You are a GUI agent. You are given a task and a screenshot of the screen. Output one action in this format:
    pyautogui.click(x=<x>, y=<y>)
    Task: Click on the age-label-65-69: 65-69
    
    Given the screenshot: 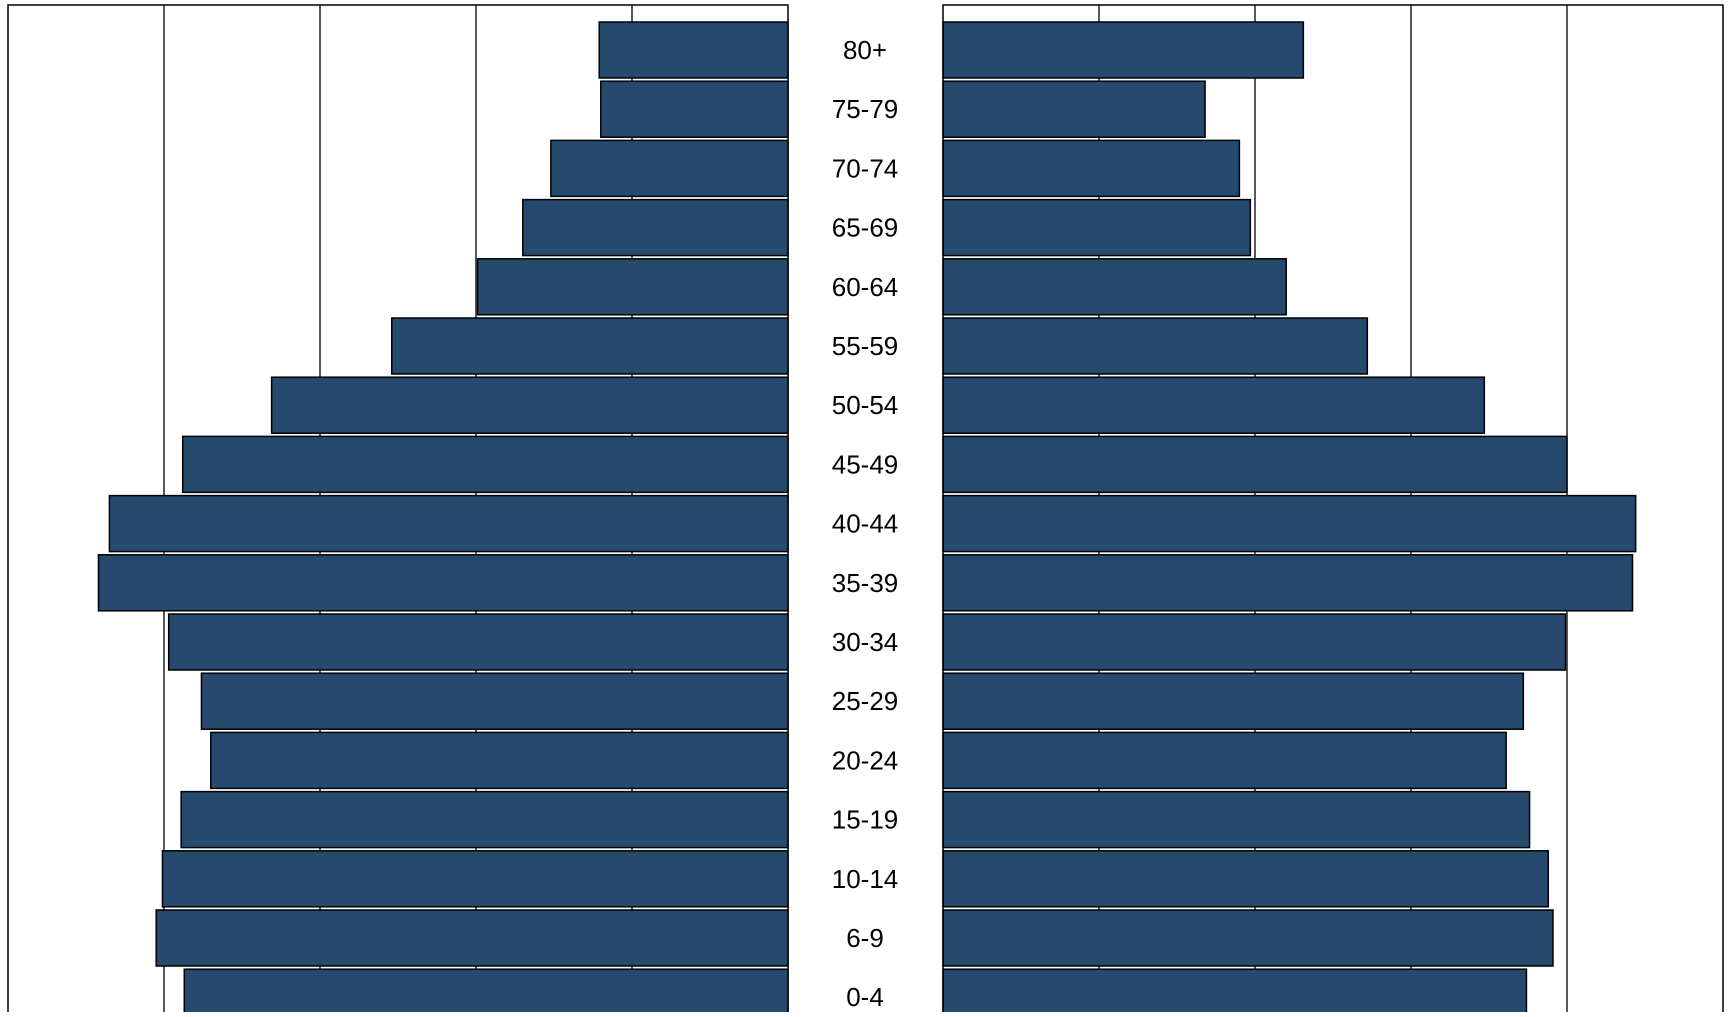 What is the action you would take?
    pyautogui.click(x=865, y=228)
    